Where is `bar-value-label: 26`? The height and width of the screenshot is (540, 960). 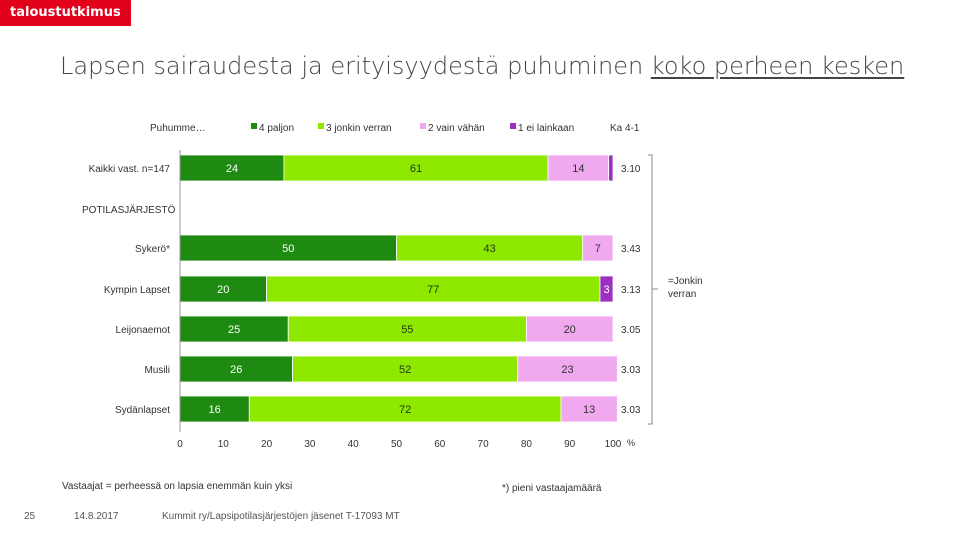
bar-value-label: 26 is located at coordinates (236, 370).